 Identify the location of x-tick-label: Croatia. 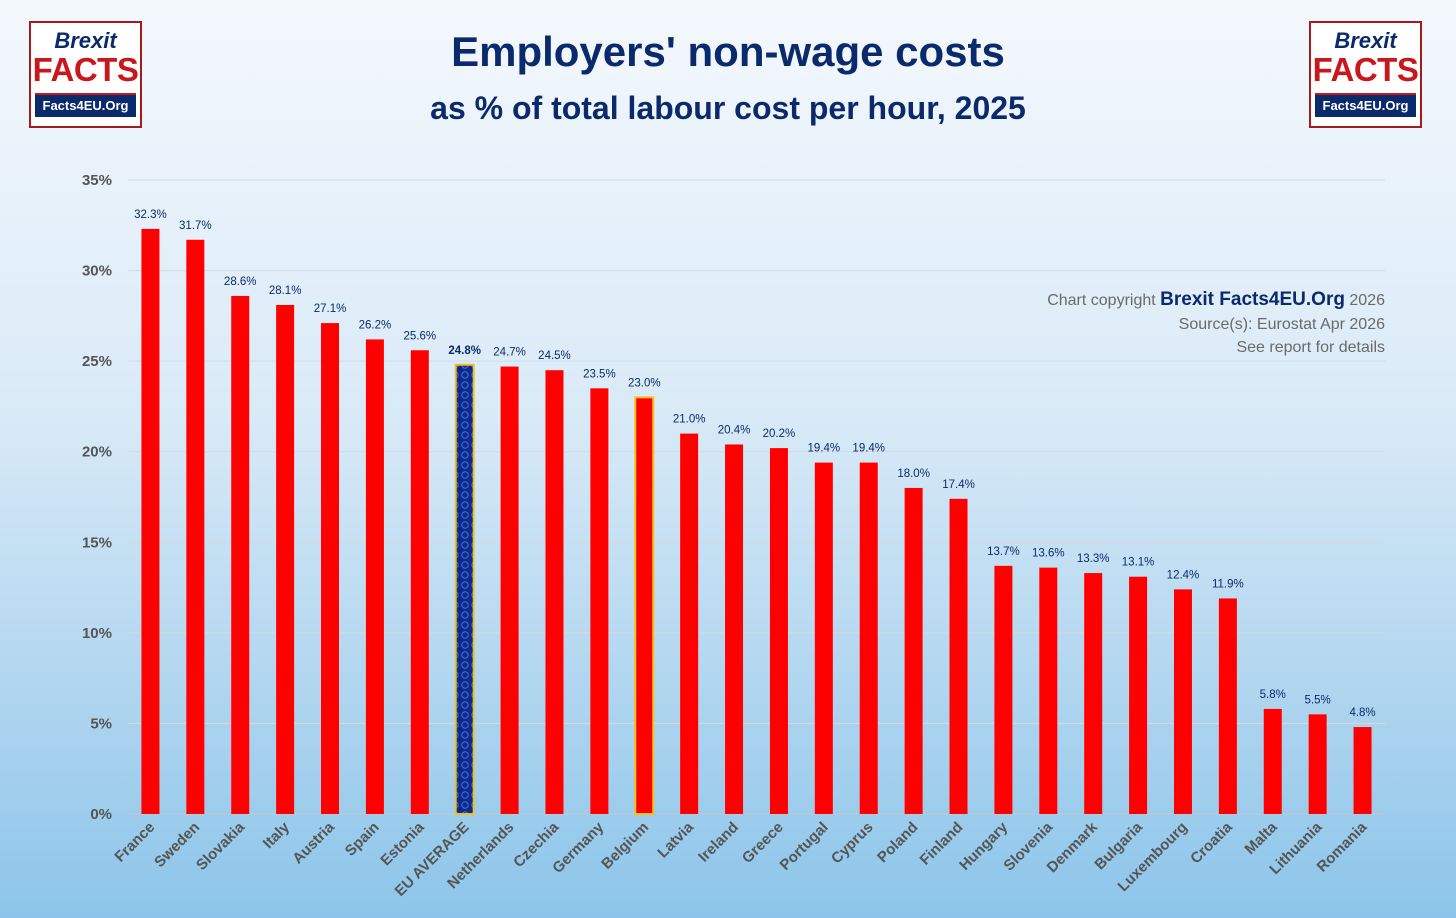
(1211, 842).